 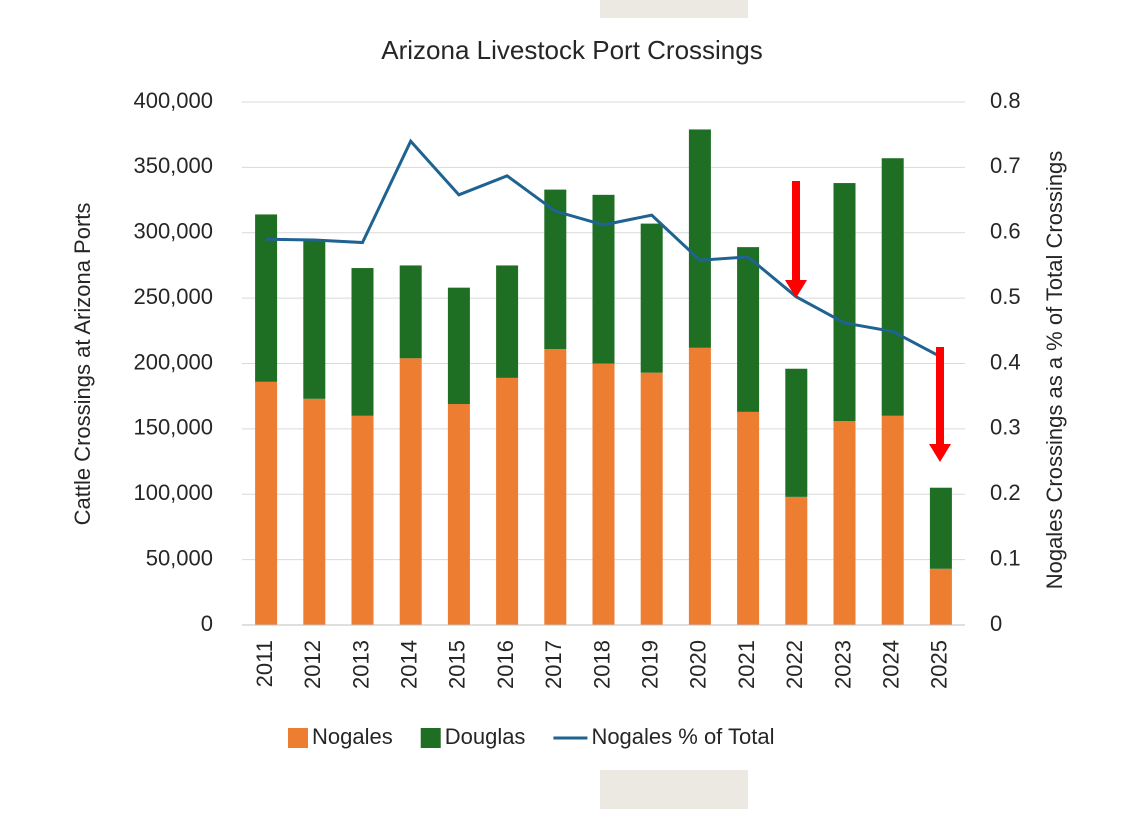 What do you see at coordinates (173, 492) in the screenshot?
I see `y-tick-label: 100,000` at bounding box center [173, 492].